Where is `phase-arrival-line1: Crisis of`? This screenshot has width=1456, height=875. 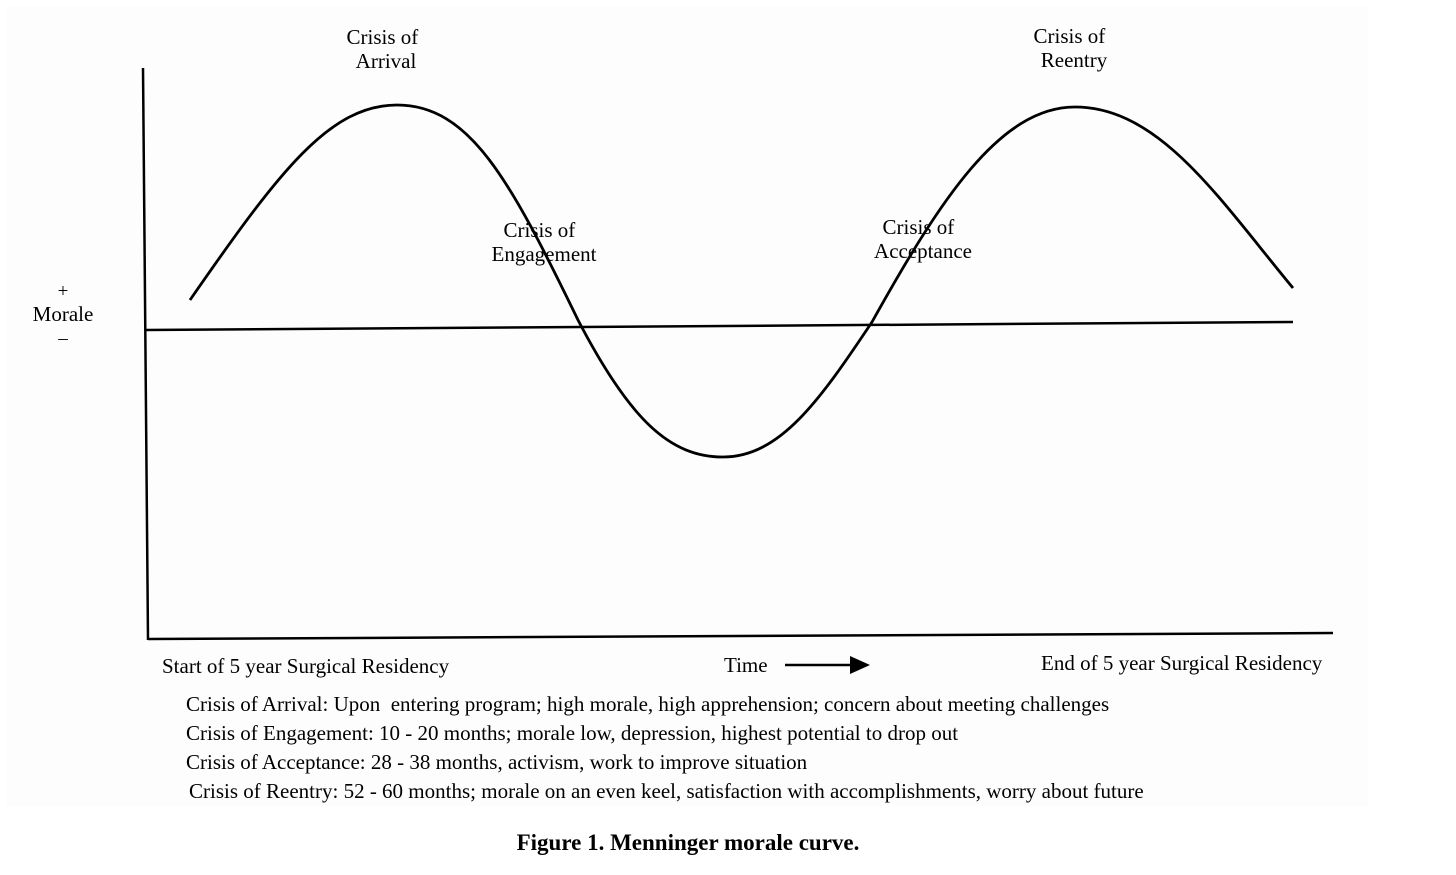 phase-arrival-line1: Crisis of is located at coordinates (382, 37).